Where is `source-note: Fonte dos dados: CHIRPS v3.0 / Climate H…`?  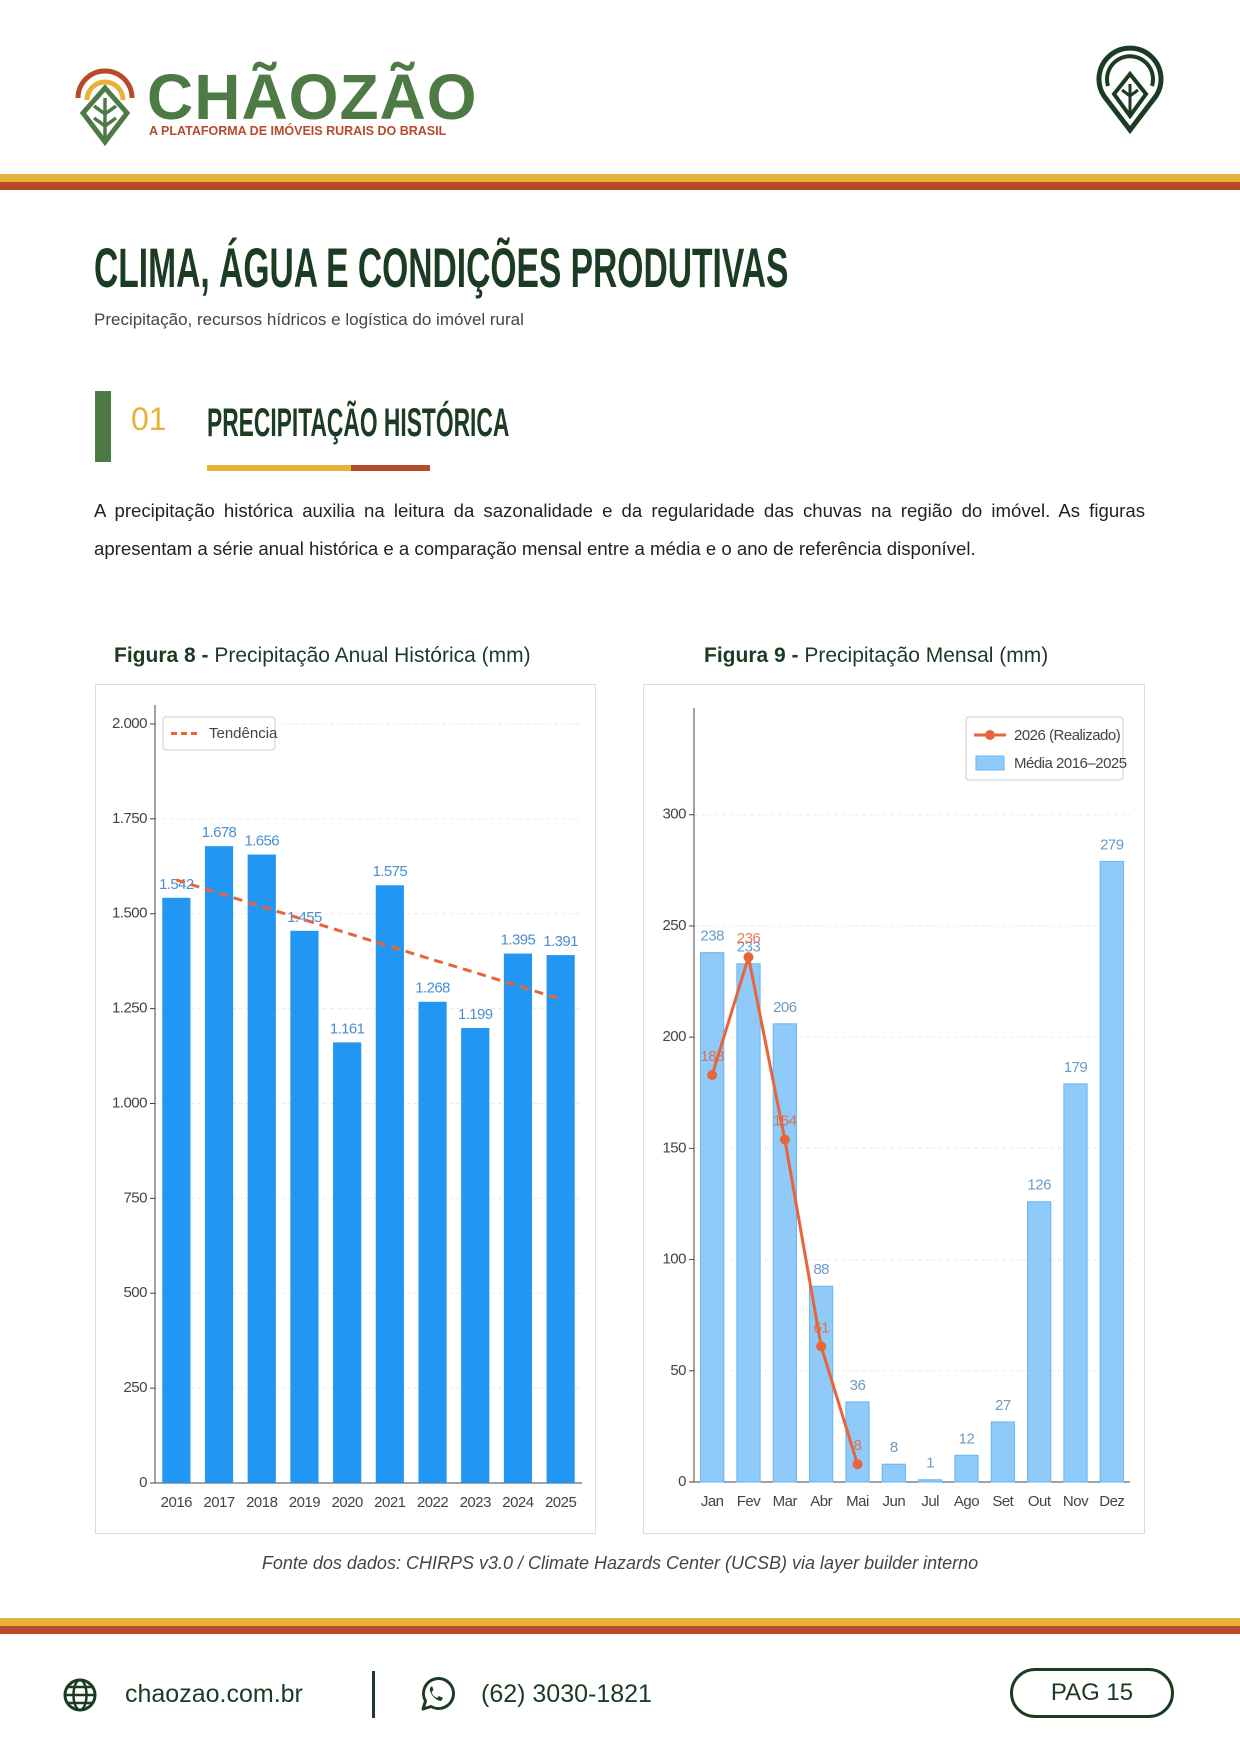
source-note: Fonte dos dados: CHIRPS v3.0 / Climate H… is located at coordinates (620, 1563).